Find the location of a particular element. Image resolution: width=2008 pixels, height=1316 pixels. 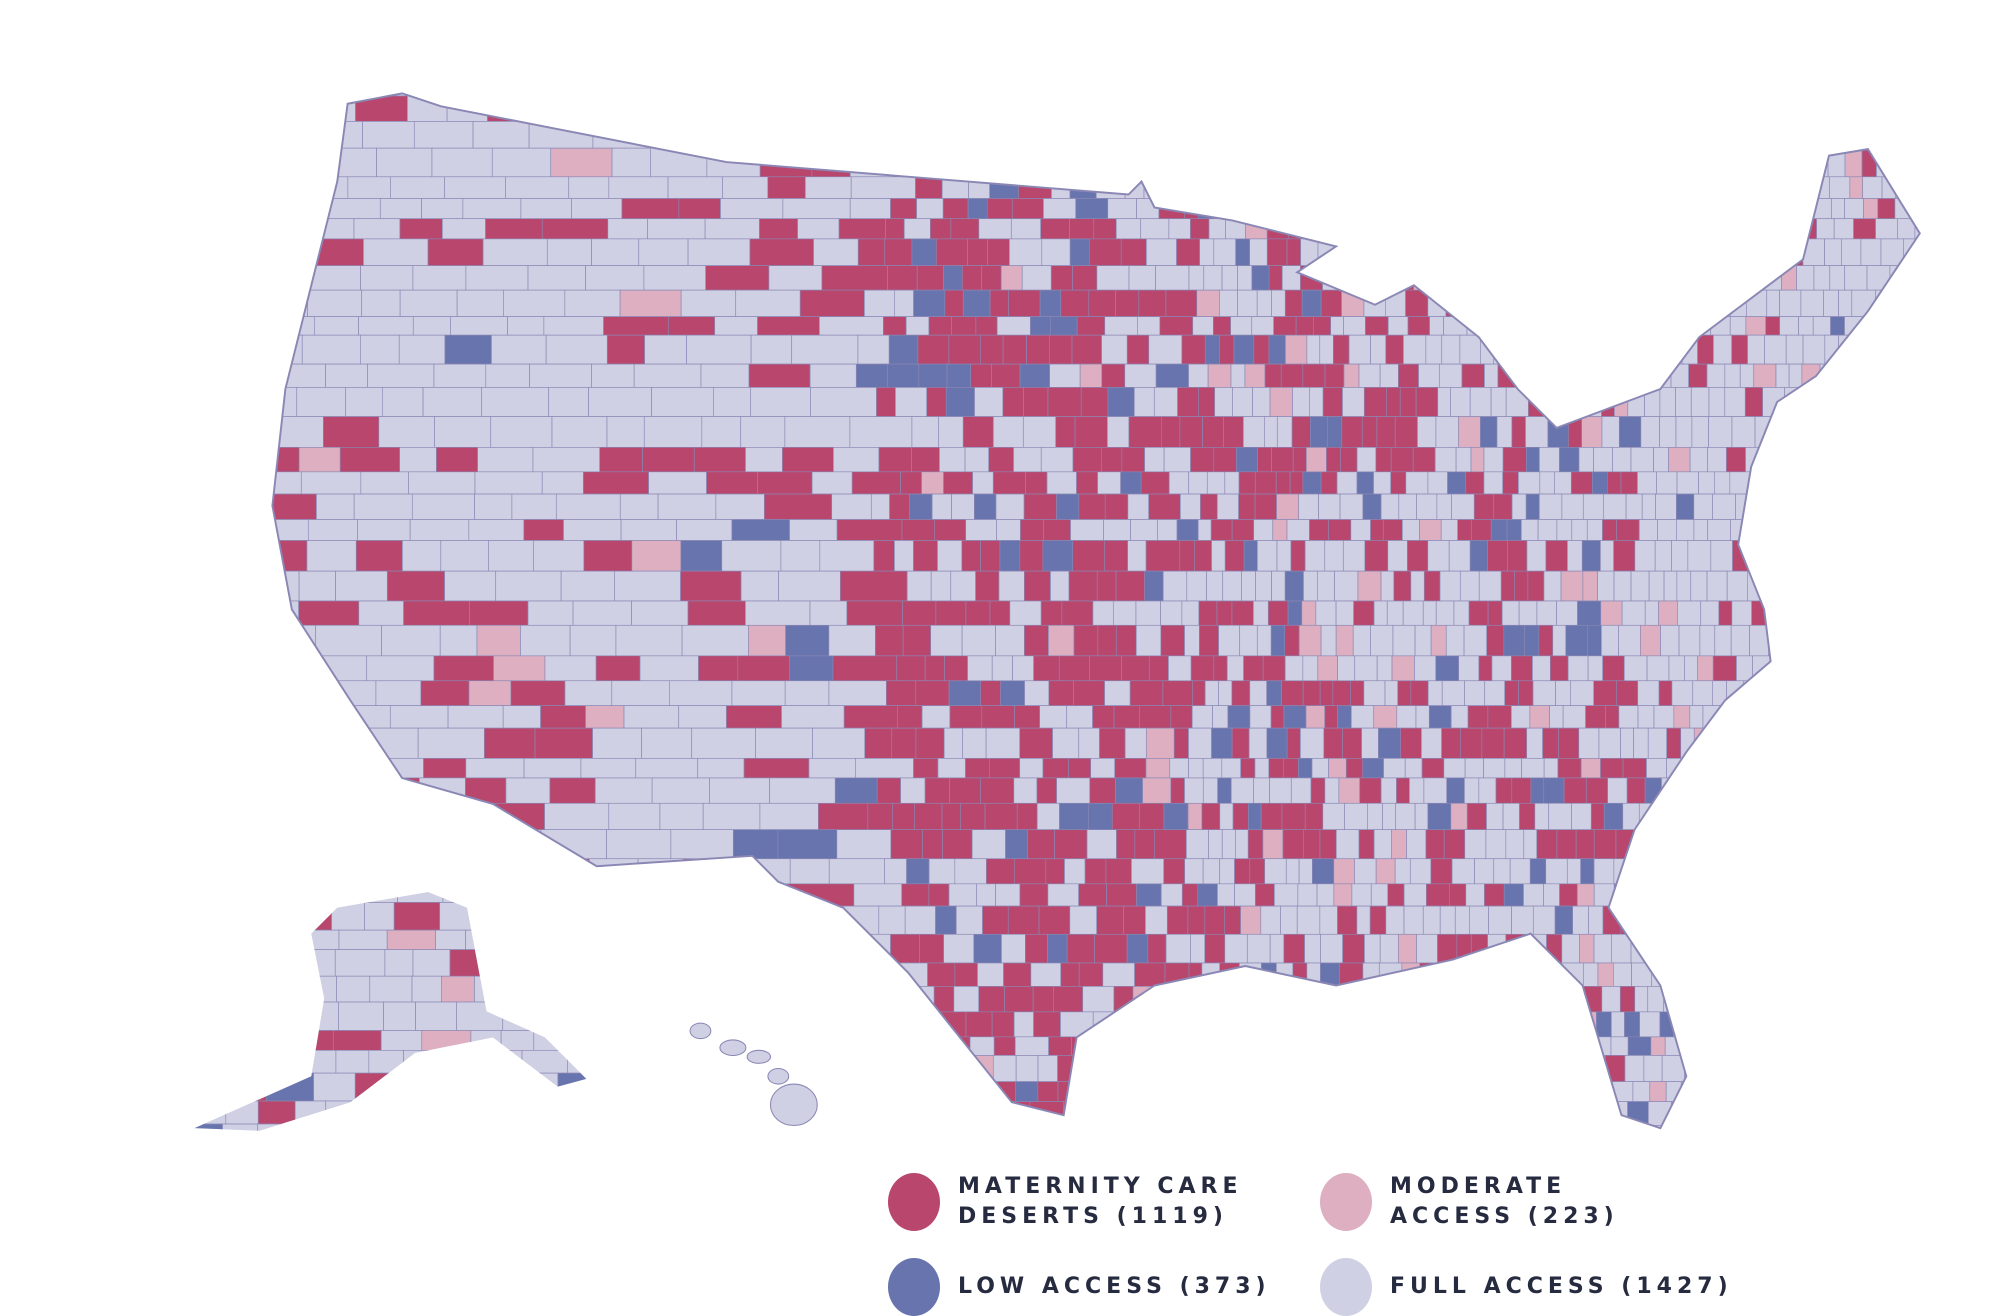

legend-label-desert: MATERNITY CARE DESERTS (1119) is located at coordinates (1100, 1201).